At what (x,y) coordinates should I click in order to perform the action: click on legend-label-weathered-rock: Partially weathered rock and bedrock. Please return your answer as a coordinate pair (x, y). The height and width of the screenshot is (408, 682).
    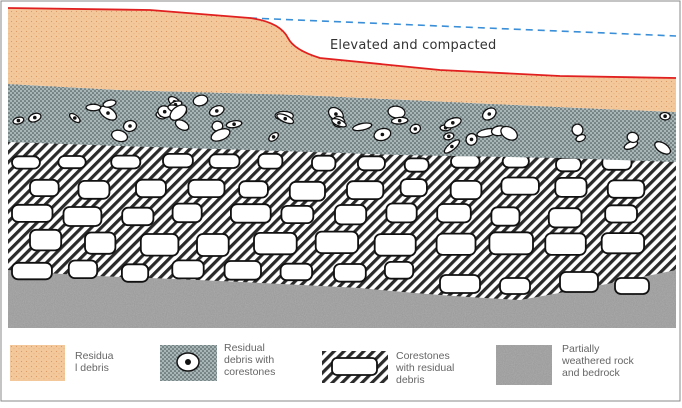
    Looking at the image, I should click on (598, 361).